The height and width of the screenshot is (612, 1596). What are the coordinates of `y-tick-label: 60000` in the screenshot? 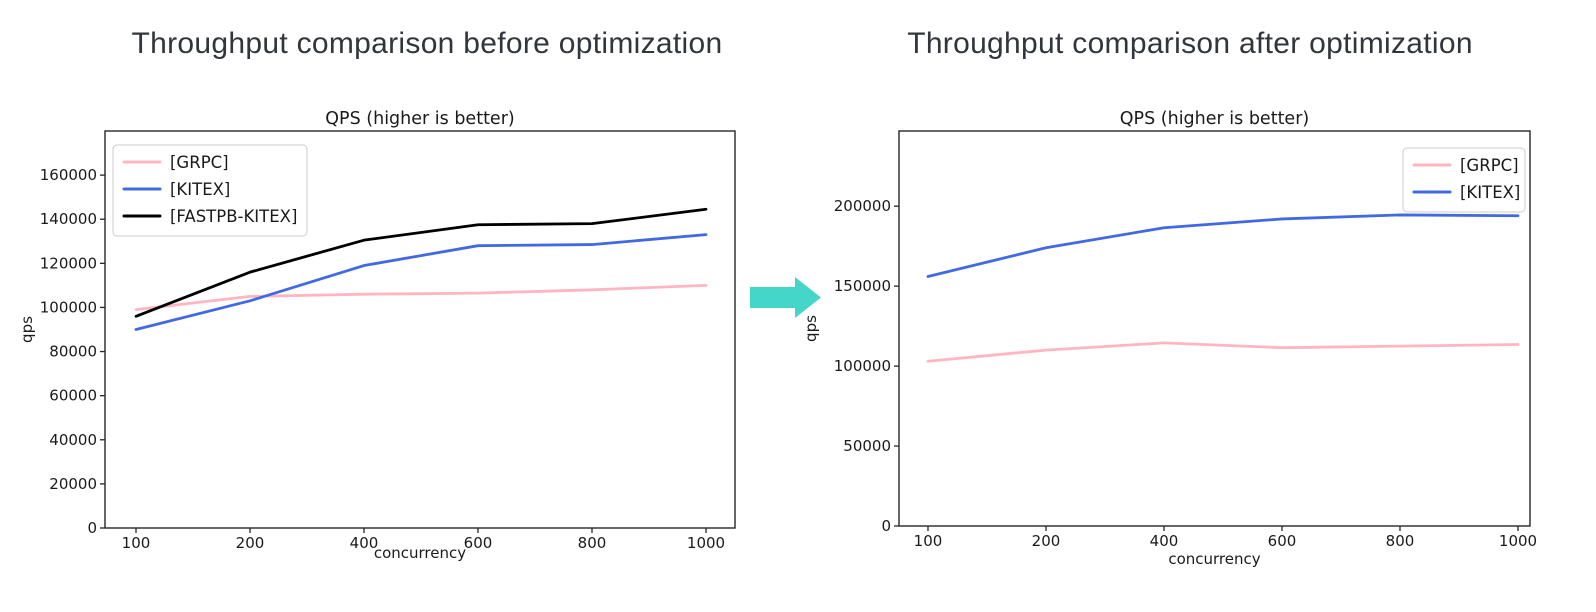 It's located at (73, 396).